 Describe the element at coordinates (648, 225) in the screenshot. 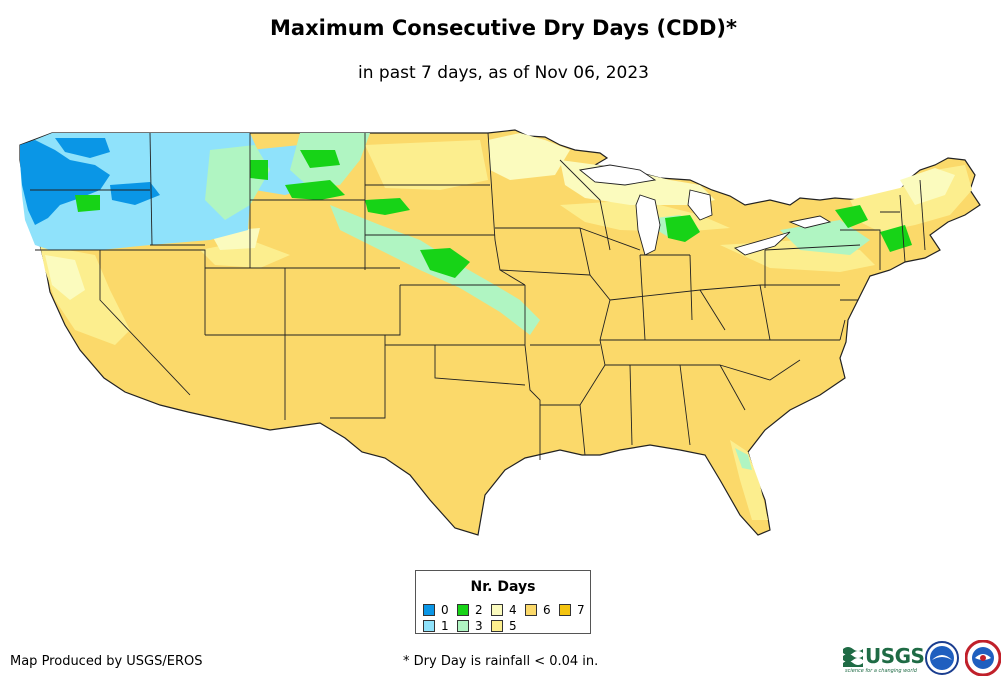

I see `lake-michigan` at that location.